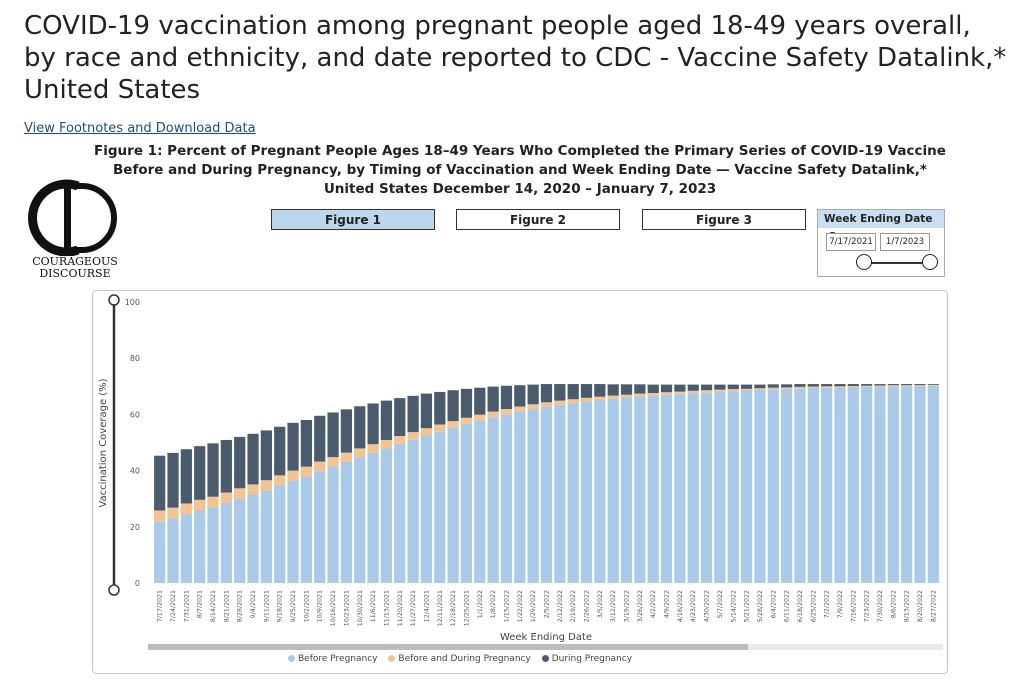 Image resolution: width=1024 pixels, height=688 pixels. Describe the element at coordinates (613, 606) in the screenshot. I see `x-tick-label: 3/12/2022` at that location.